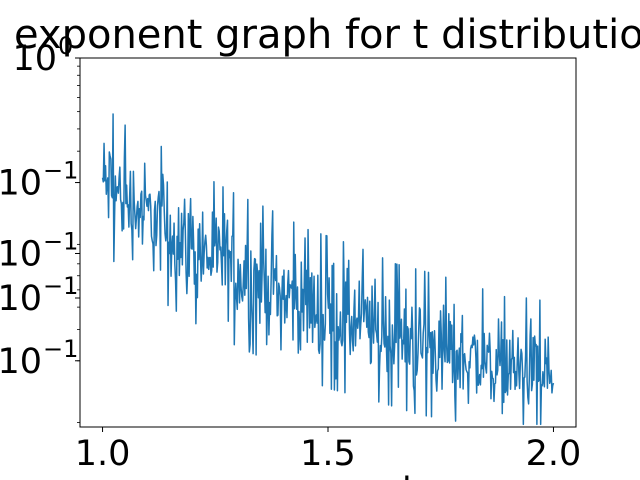  I want to click on y-tick-exponent-2: −1, so click(60, 241).